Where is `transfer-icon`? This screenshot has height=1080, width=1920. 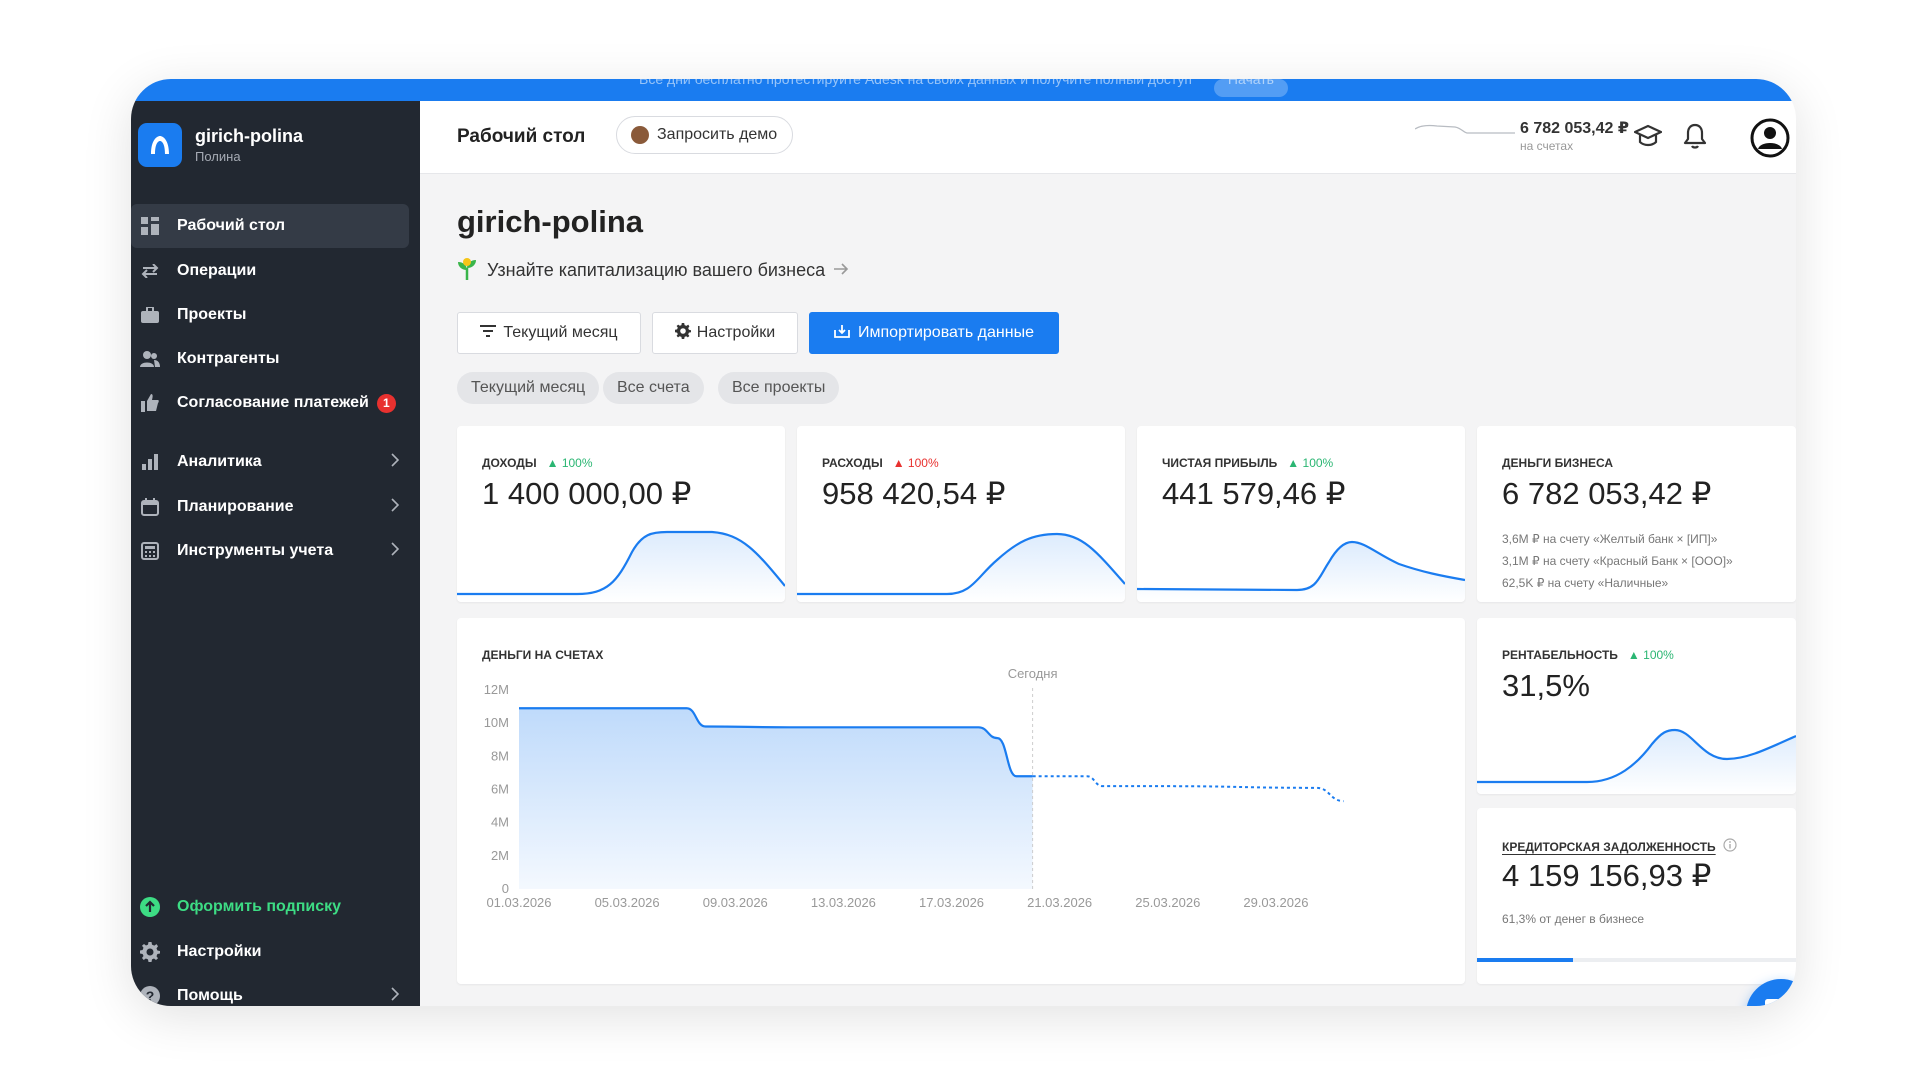
transfer-icon is located at coordinates (150, 271).